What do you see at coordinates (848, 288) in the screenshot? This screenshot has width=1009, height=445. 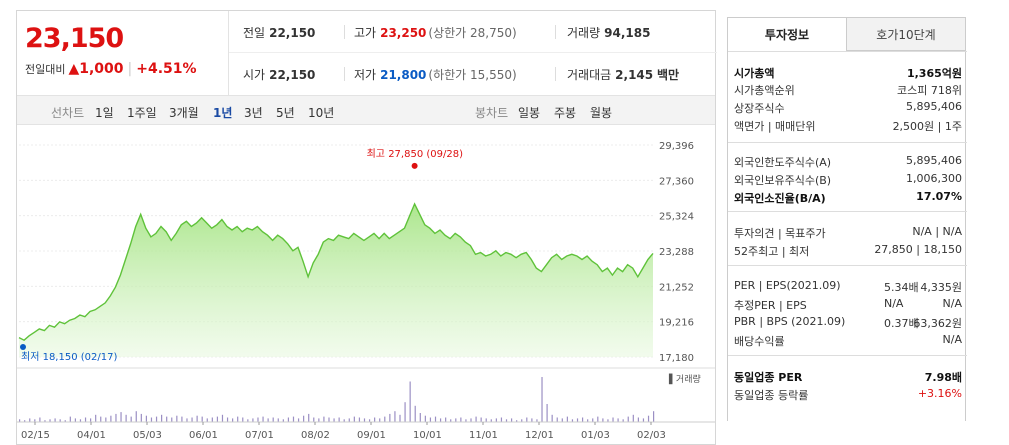 I see `info-row: PER | EPS(2021.09) 5.34배 4,335원` at bounding box center [848, 288].